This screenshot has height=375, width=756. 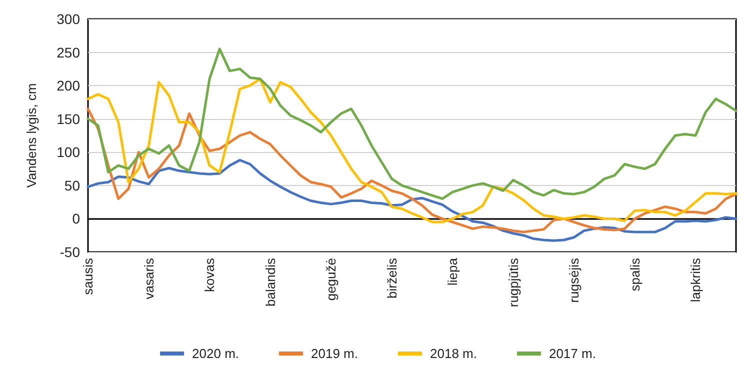 What do you see at coordinates (68, 86) in the screenshot?
I see `y-tick-label: 200` at bounding box center [68, 86].